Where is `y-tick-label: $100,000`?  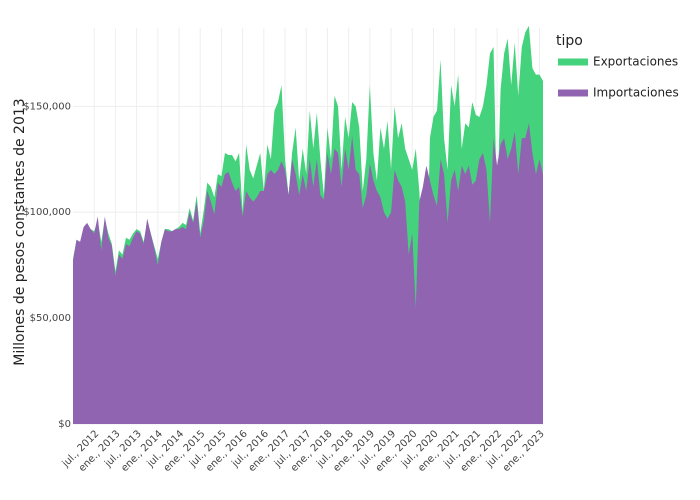 y-tick-label: $100,000 is located at coordinates (47, 212).